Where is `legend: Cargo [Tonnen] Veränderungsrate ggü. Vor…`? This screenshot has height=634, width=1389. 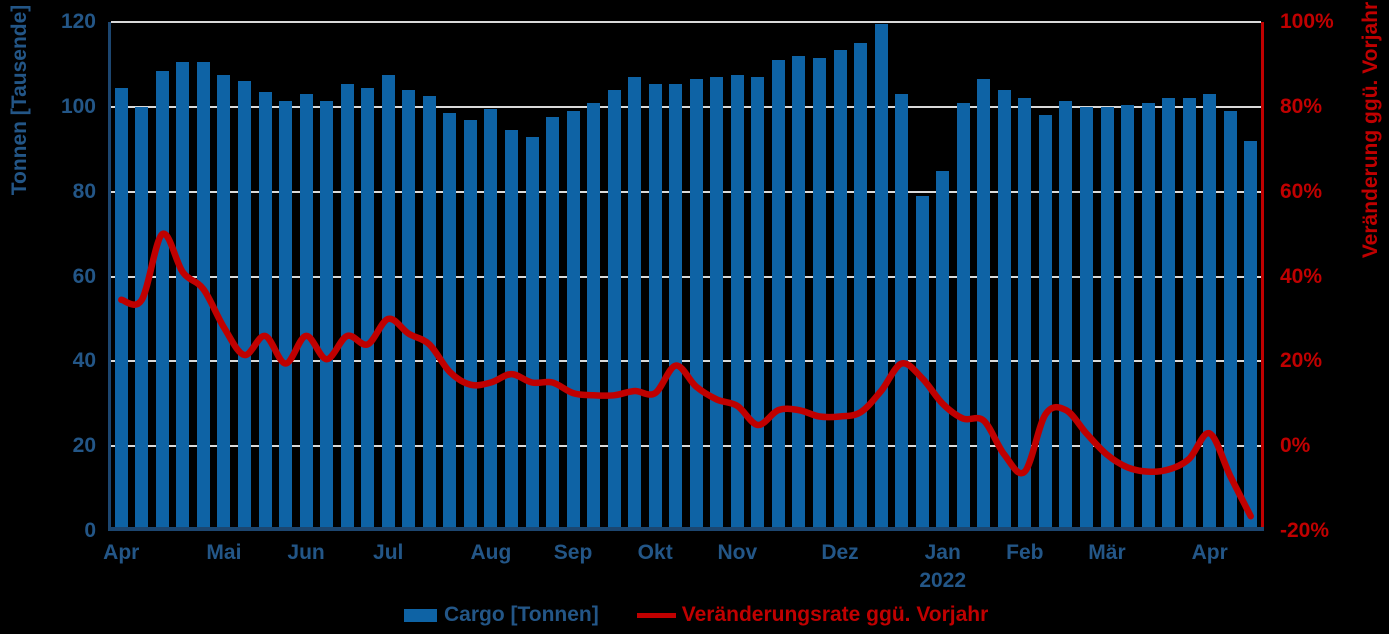 legend: Cargo [Tonnen] Veränderungsrate ggü. Vor… is located at coordinates (696, 615).